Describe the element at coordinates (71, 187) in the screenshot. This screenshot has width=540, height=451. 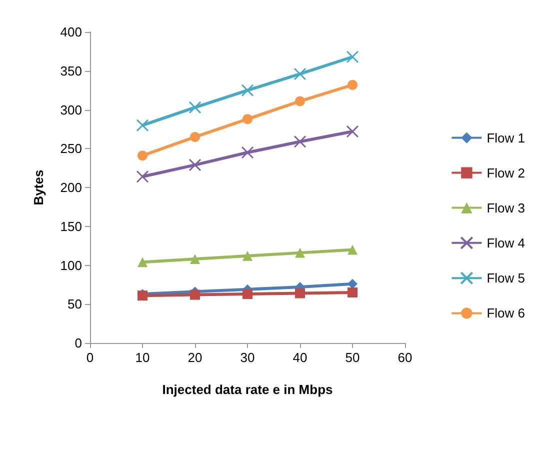
I see `y-tick-label: 200` at that location.